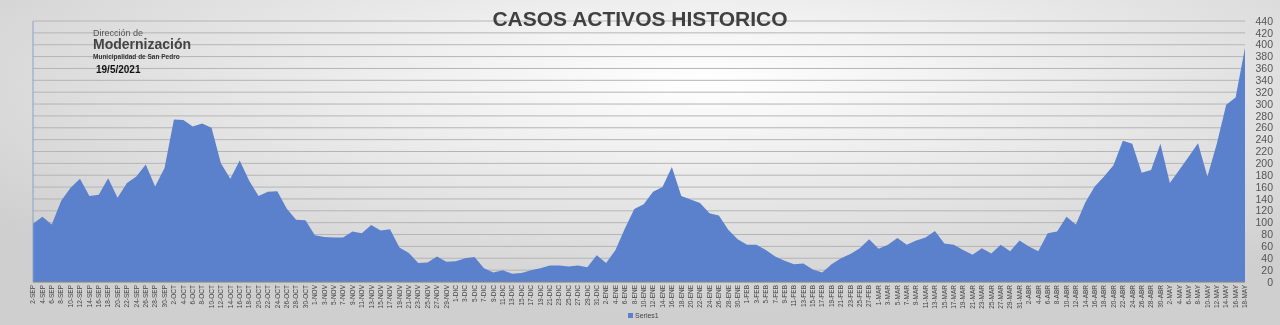 The width and height of the screenshot is (1280, 325). Describe the element at coordinates (1264, 115) in the screenshot. I see `y-tick-label: 280` at that location.